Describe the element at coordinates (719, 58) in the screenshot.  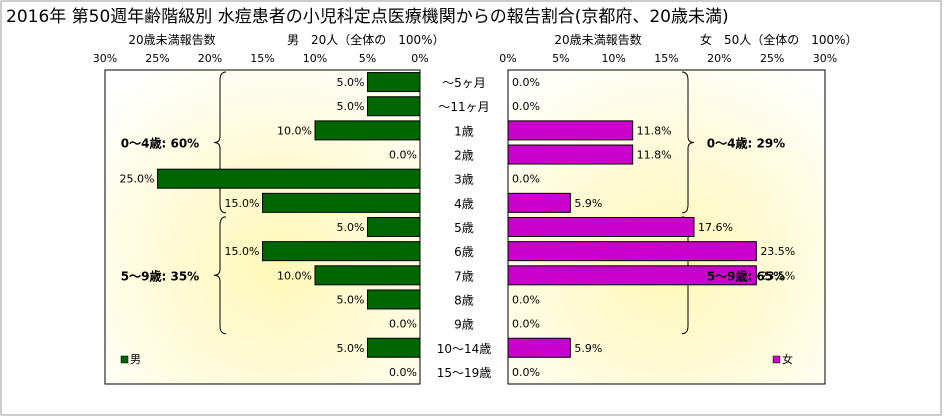
I see `right-tick-label: 20%` at that location.